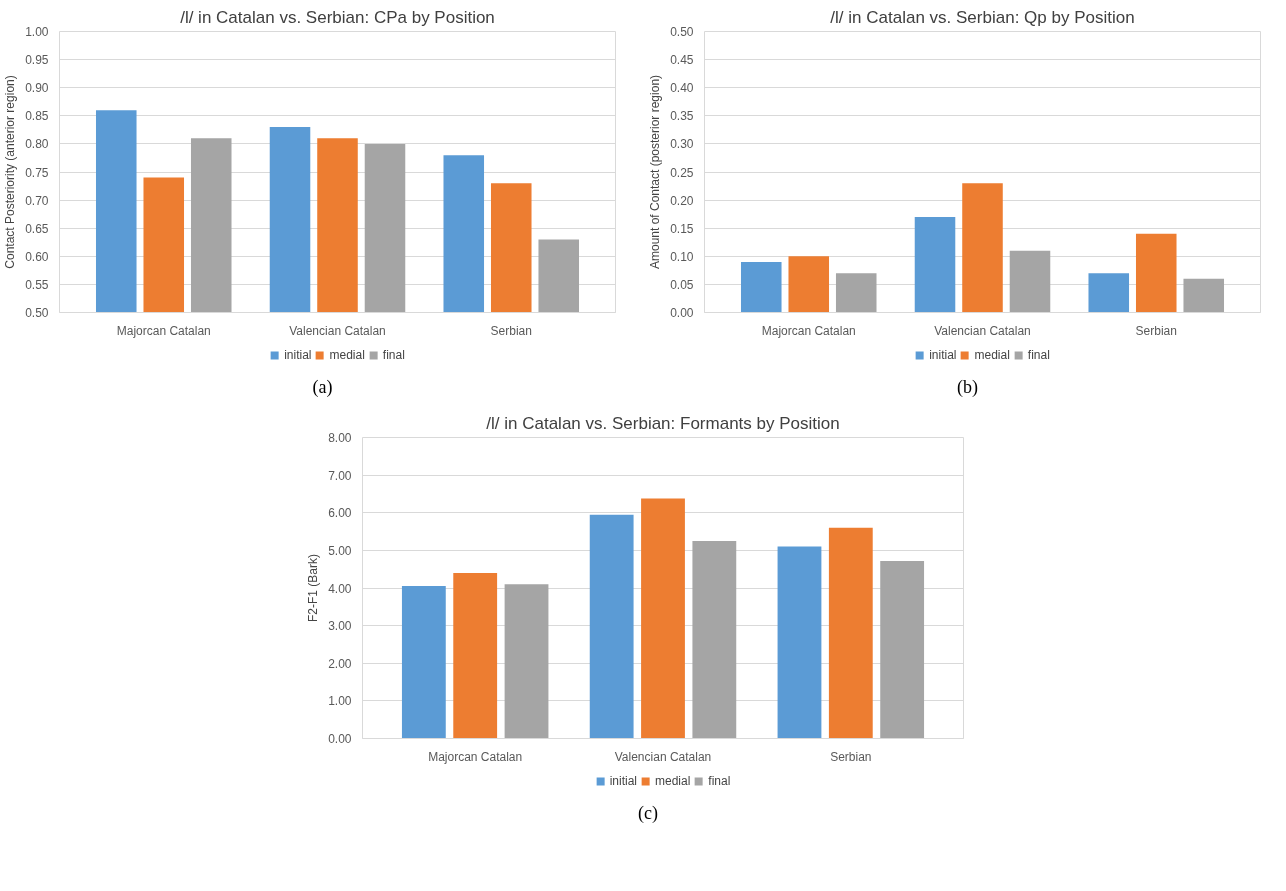 This screenshot has height=891, width=1286. I want to click on y-tick-label: 7.00, so click(340, 475).